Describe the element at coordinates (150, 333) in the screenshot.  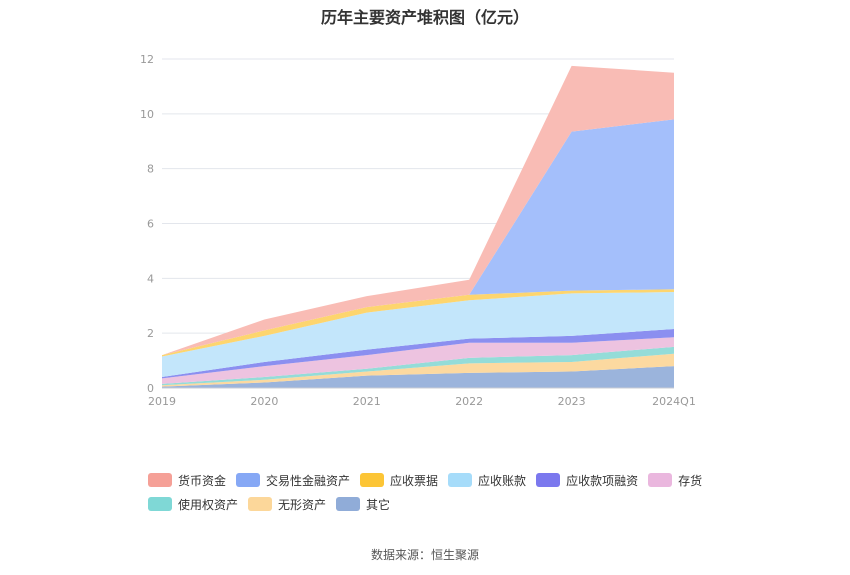
I see `y-tick-label: 2` at that location.